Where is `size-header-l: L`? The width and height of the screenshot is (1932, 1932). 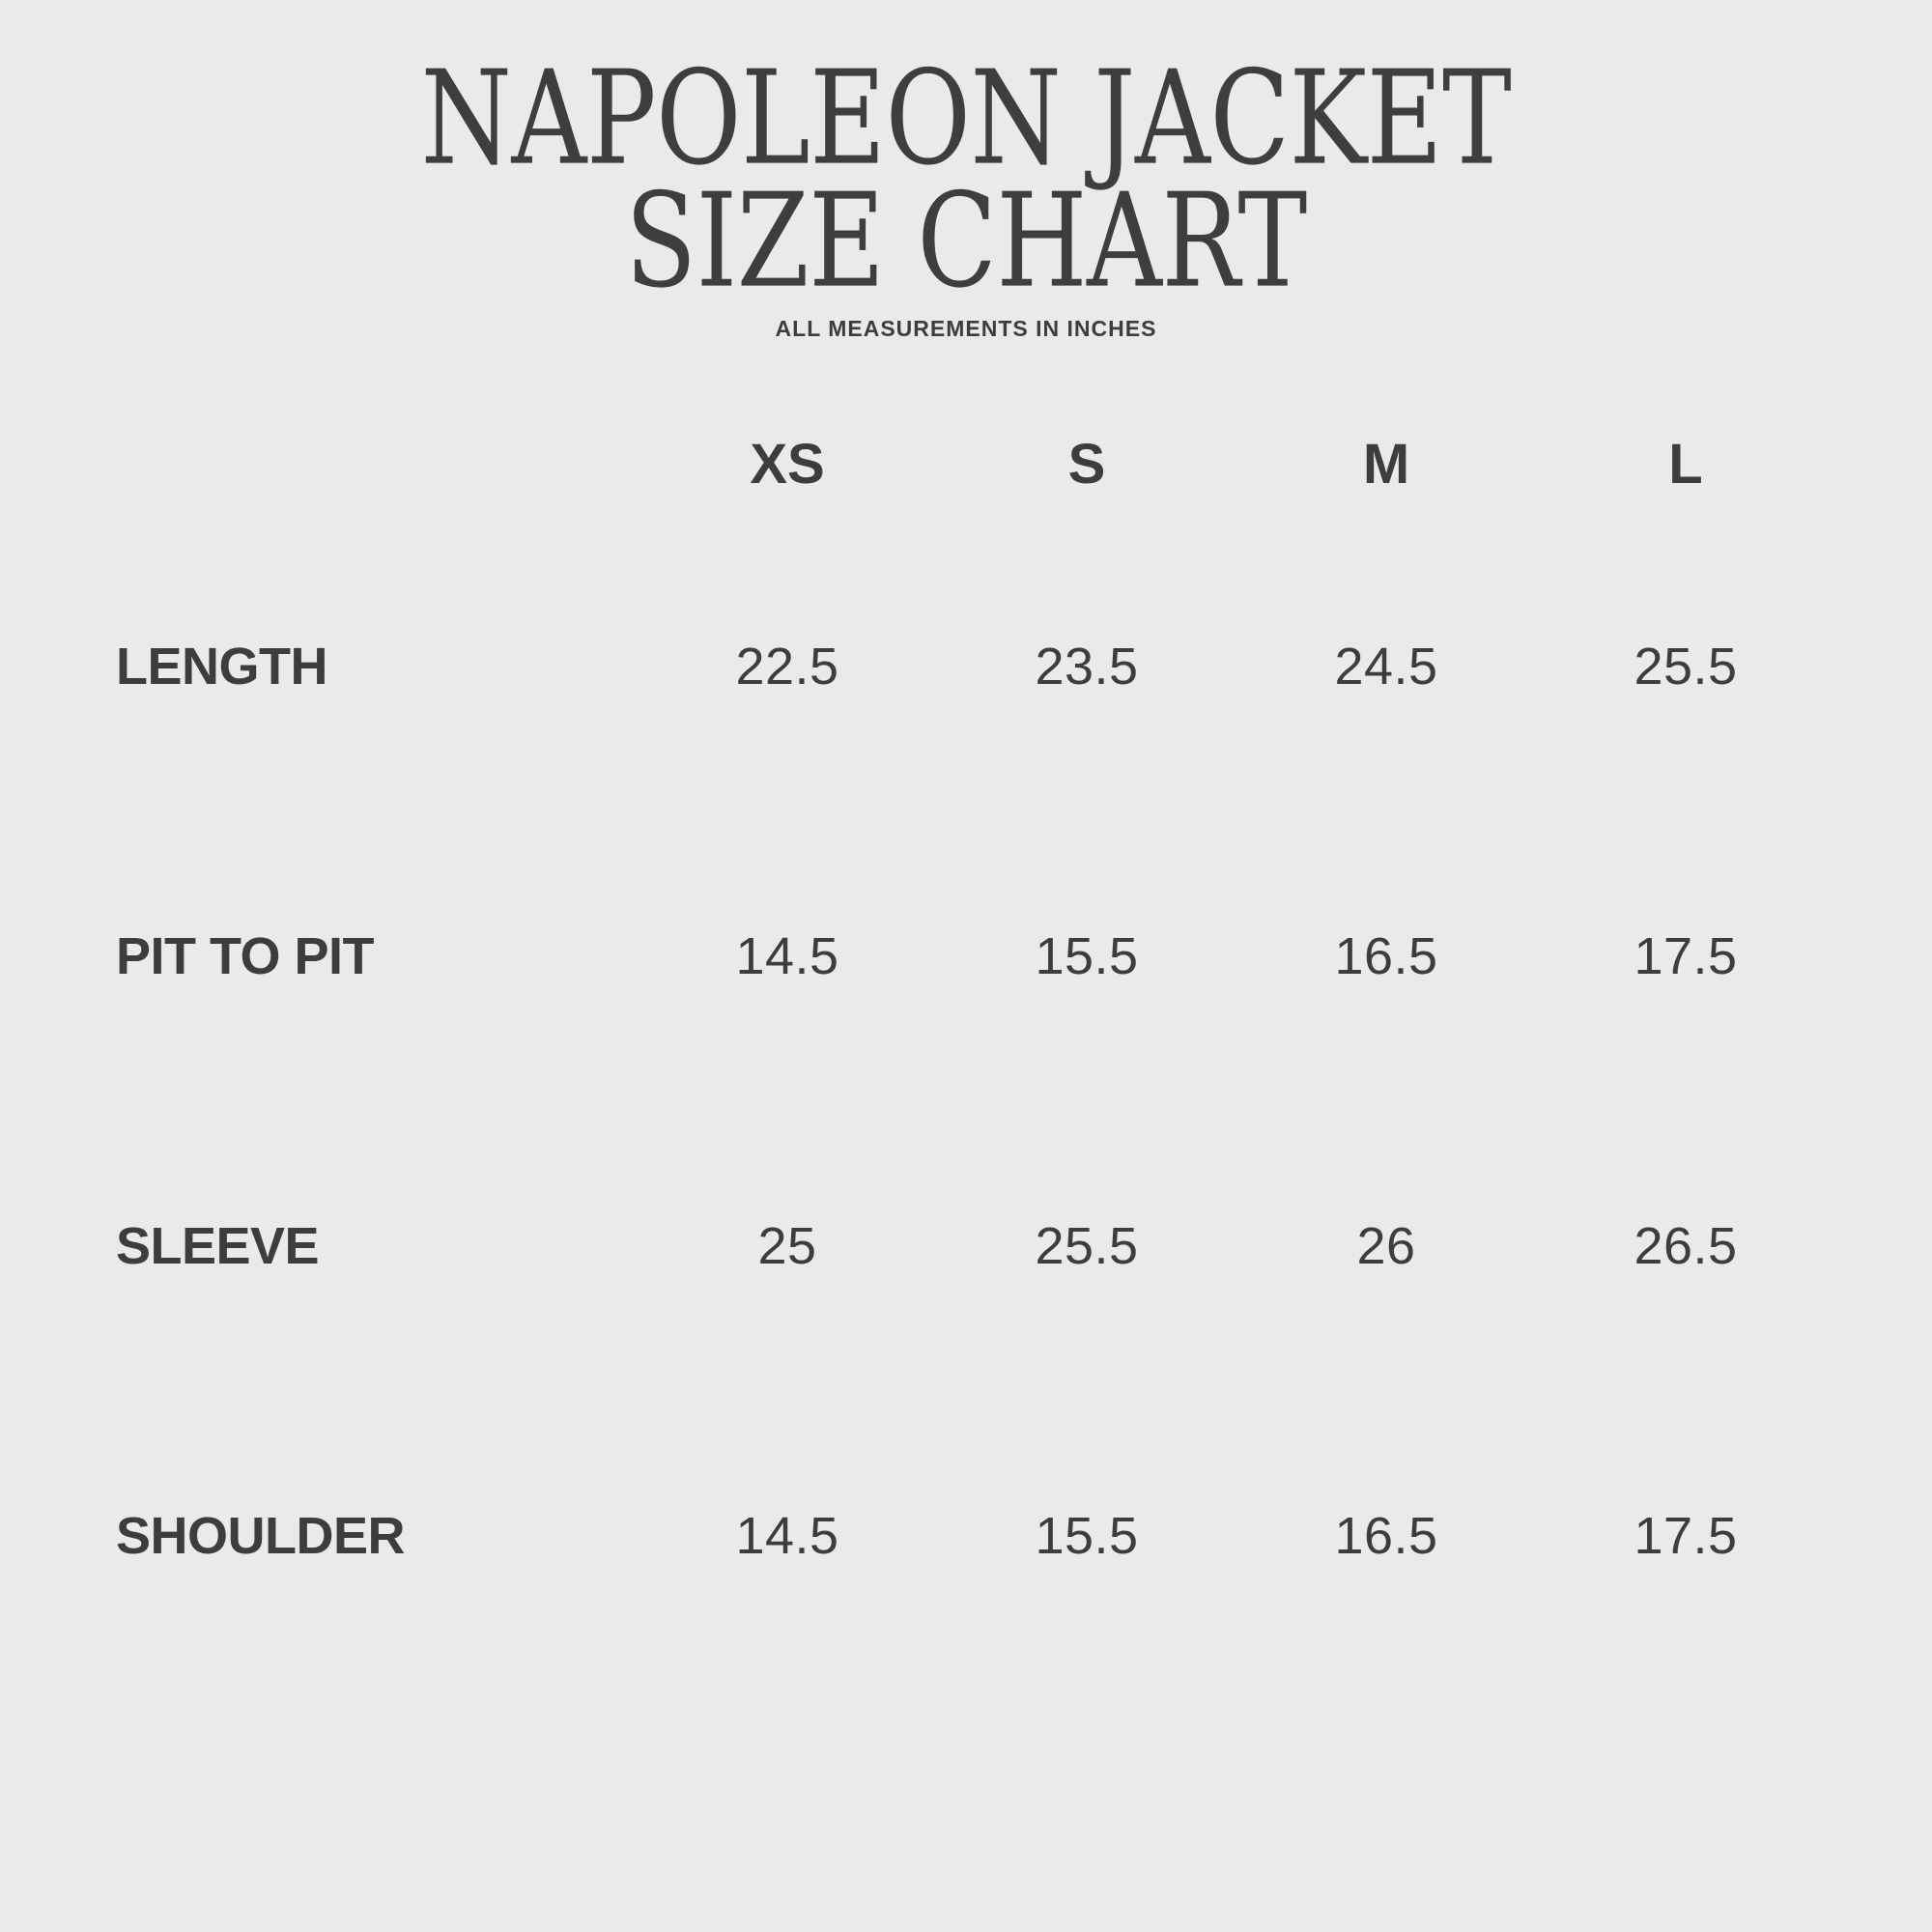 size-header-l: L is located at coordinates (1685, 464).